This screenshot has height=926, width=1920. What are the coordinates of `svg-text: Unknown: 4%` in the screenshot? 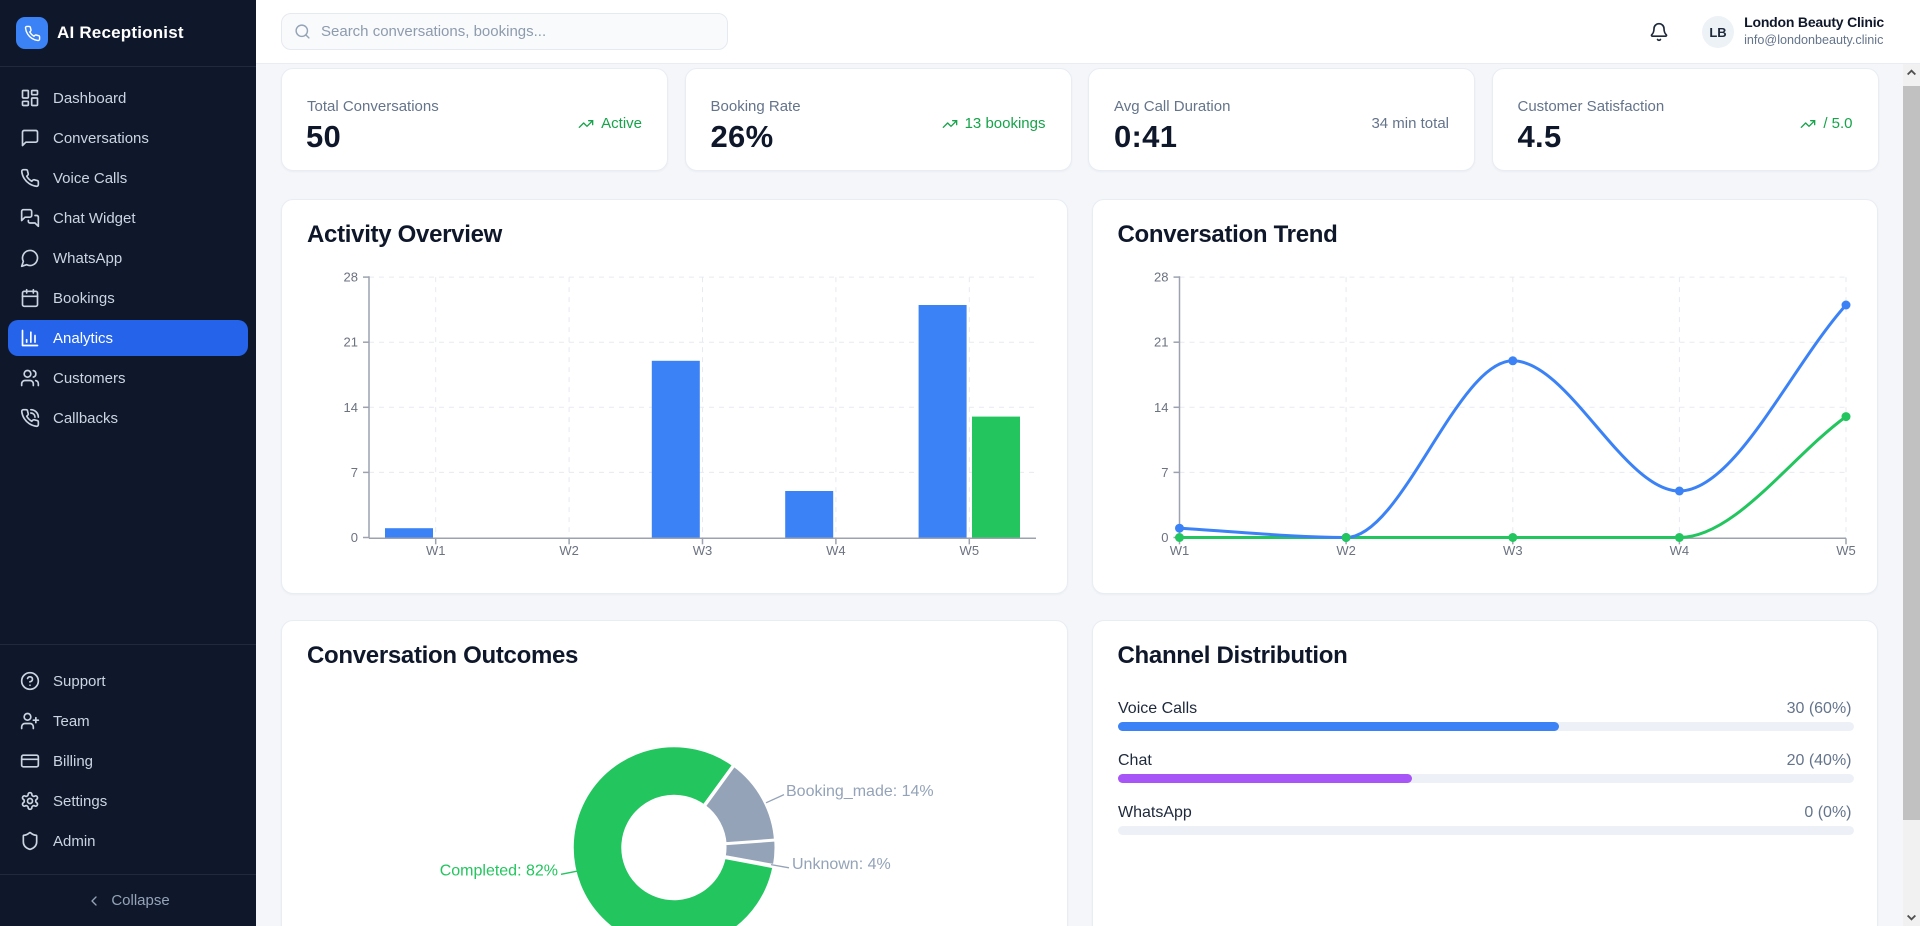 It's located at (841, 864).